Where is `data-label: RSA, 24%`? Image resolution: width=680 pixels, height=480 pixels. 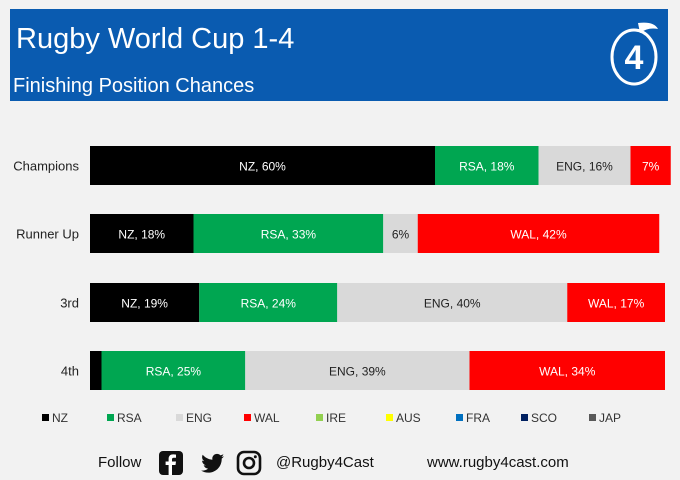
data-label: RSA, 24% is located at coordinates (269, 304).